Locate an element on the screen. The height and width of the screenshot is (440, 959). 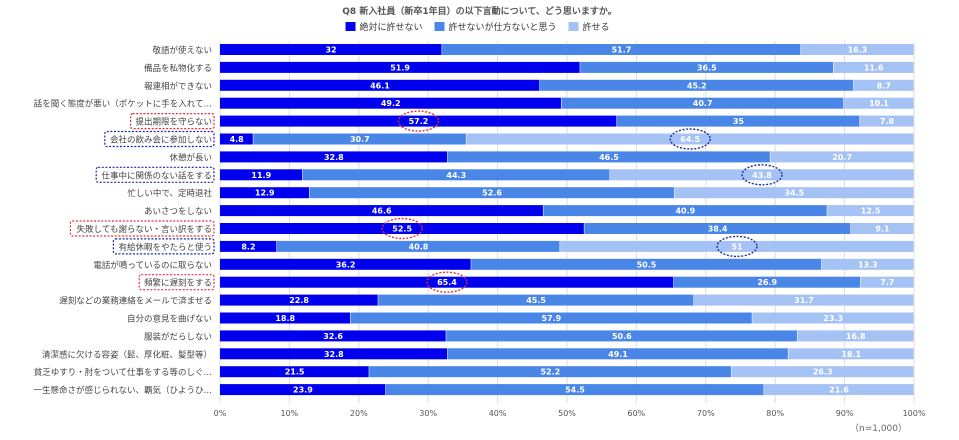
data-label: 46.6 is located at coordinates (382, 211).